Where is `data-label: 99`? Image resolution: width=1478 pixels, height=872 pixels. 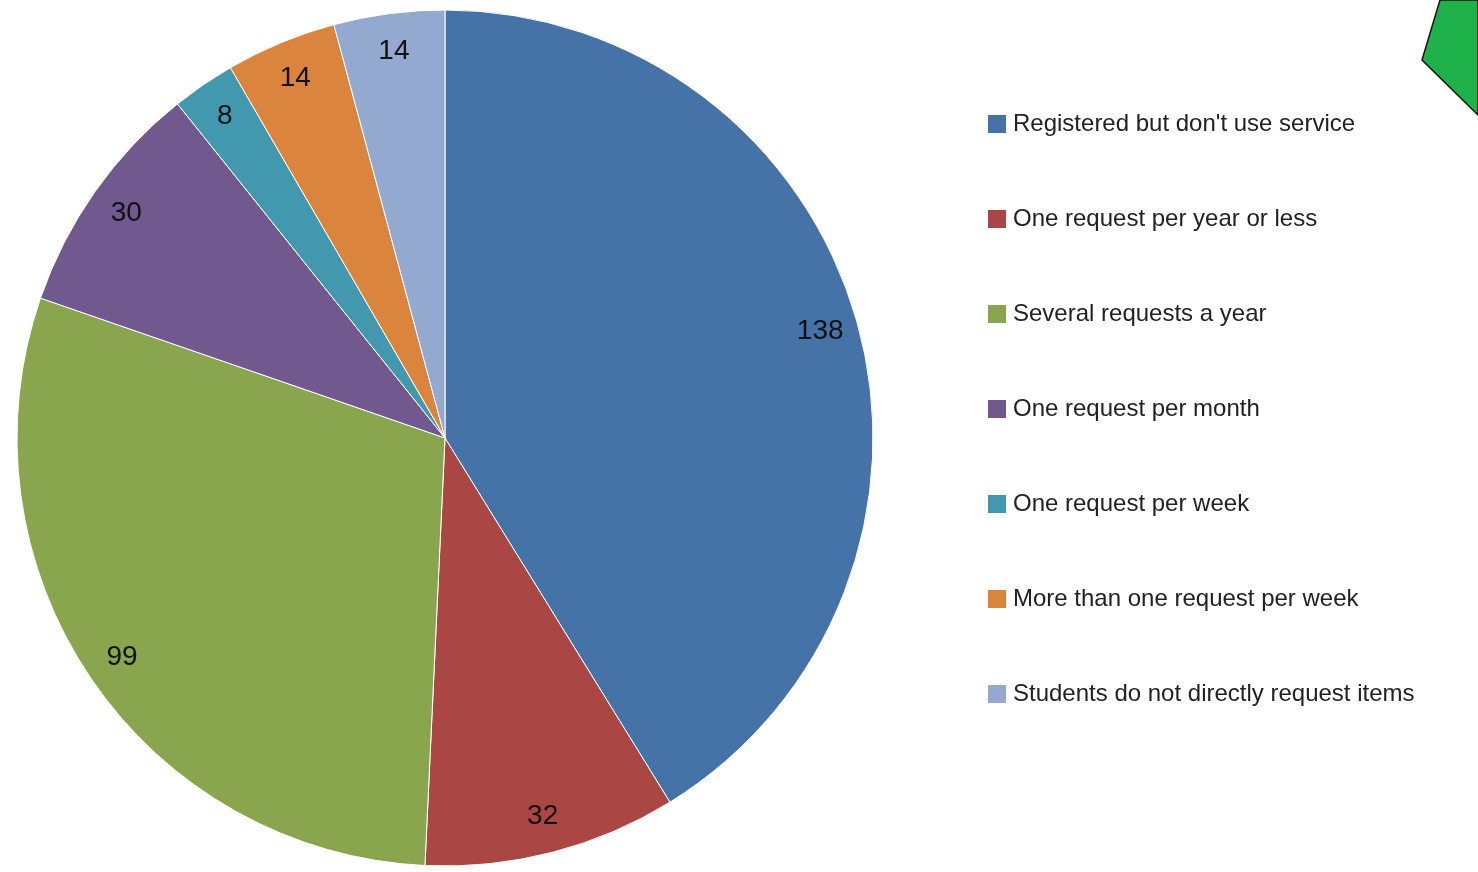
data-label: 99 is located at coordinates (122, 655).